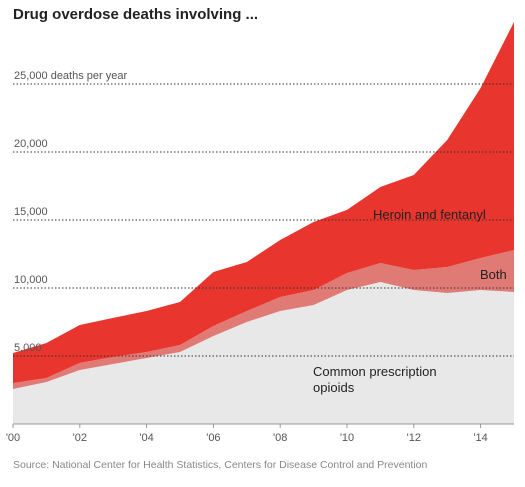 Image resolution: width=525 pixels, height=487 pixels. What do you see at coordinates (70, 76) in the screenshot?
I see `y-tick-label: 25,000 deaths per year` at bounding box center [70, 76].